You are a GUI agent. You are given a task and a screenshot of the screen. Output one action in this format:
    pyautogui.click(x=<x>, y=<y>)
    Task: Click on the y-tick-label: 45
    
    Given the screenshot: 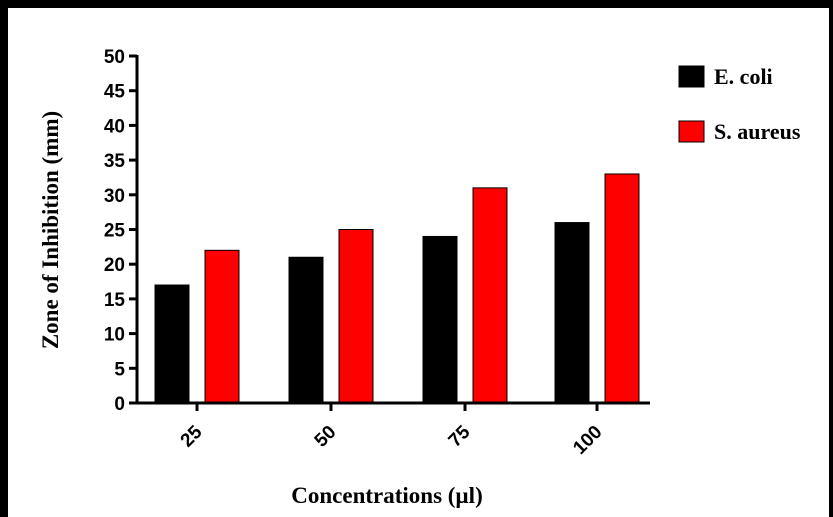 What is the action you would take?
    pyautogui.click(x=115, y=92)
    